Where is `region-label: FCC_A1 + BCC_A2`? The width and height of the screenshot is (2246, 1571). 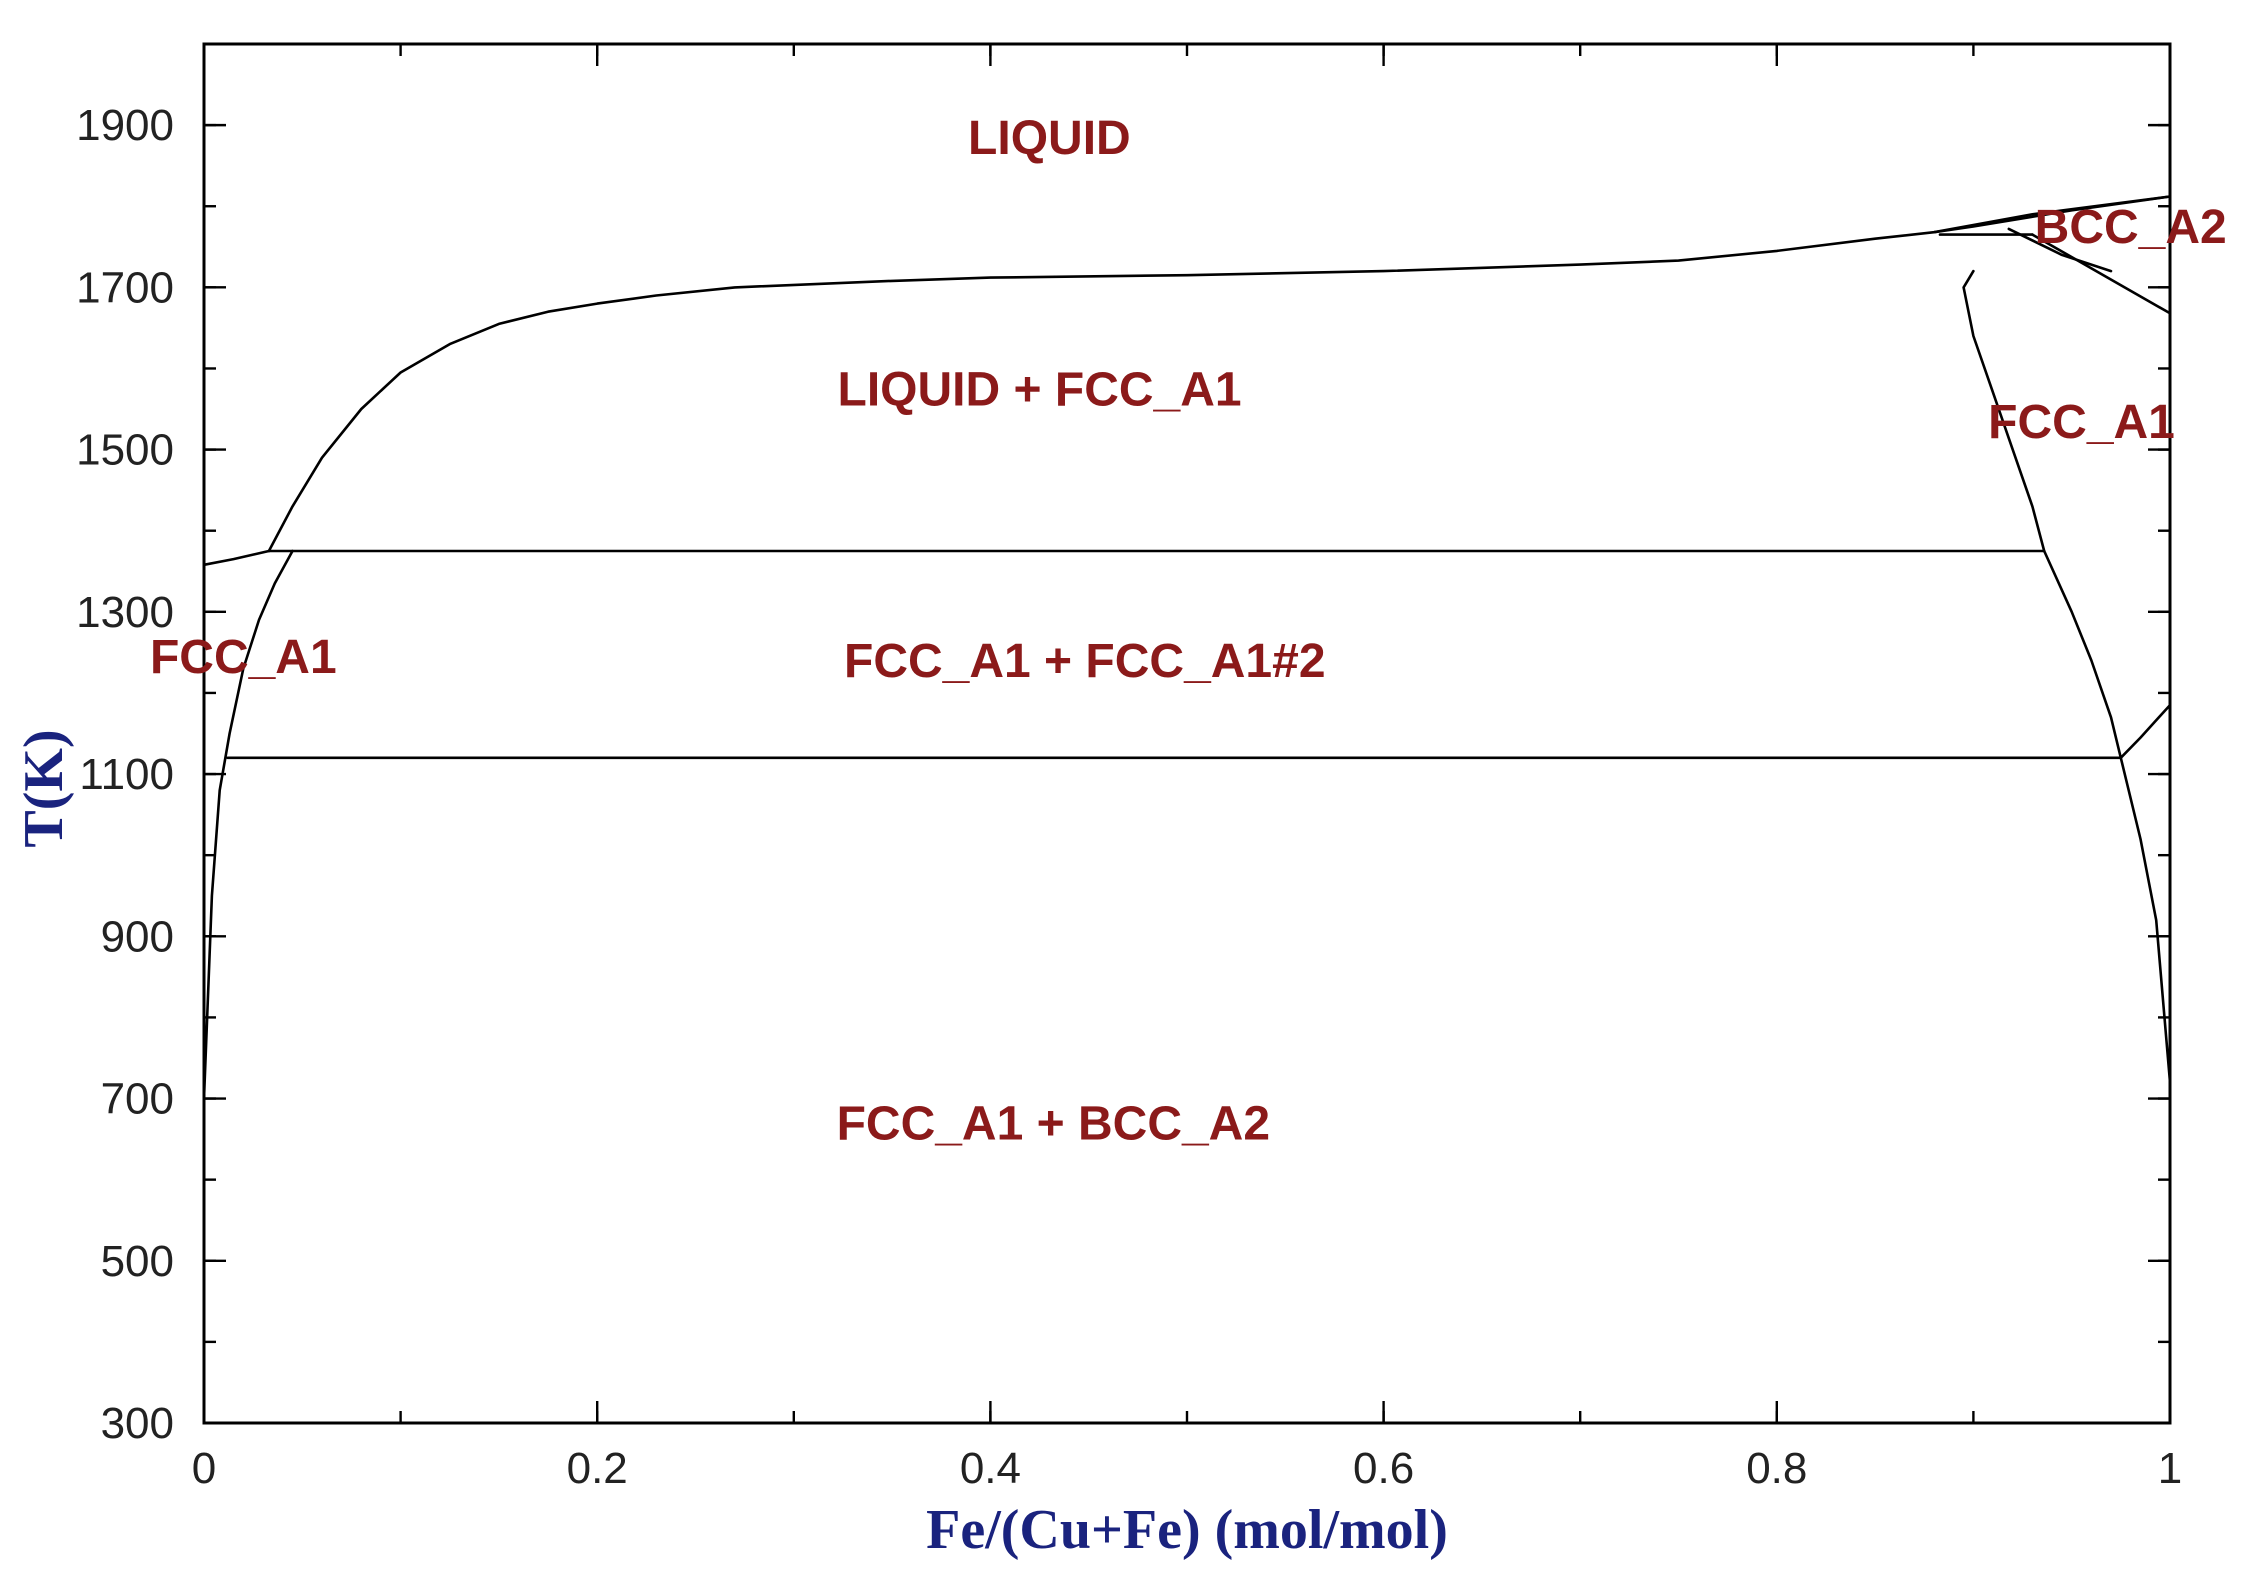
region-label: FCC_A1 + BCC_A2 is located at coordinates (1053, 1124).